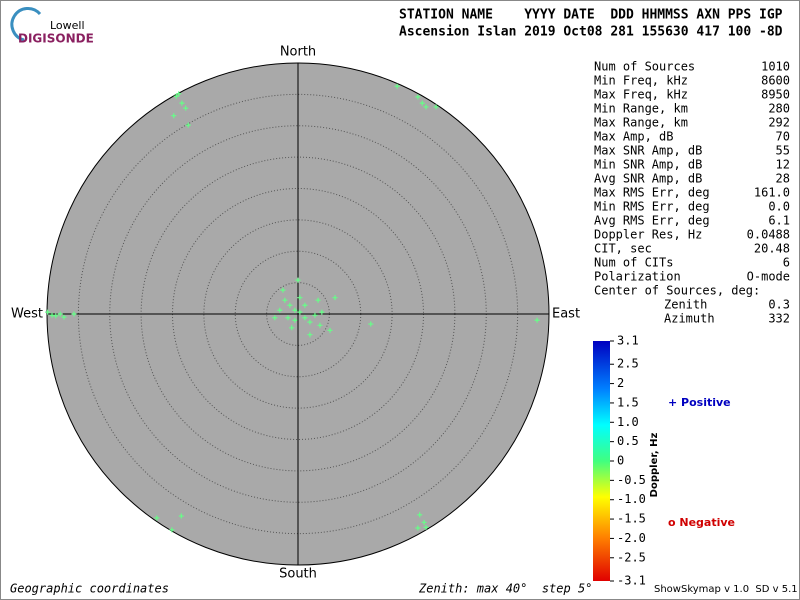 This screenshot has width=800, height=600. What do you see at coordinates (783, 165) in the screenshot?
I see `stat-value: 12` at bounding box center [783, 165].